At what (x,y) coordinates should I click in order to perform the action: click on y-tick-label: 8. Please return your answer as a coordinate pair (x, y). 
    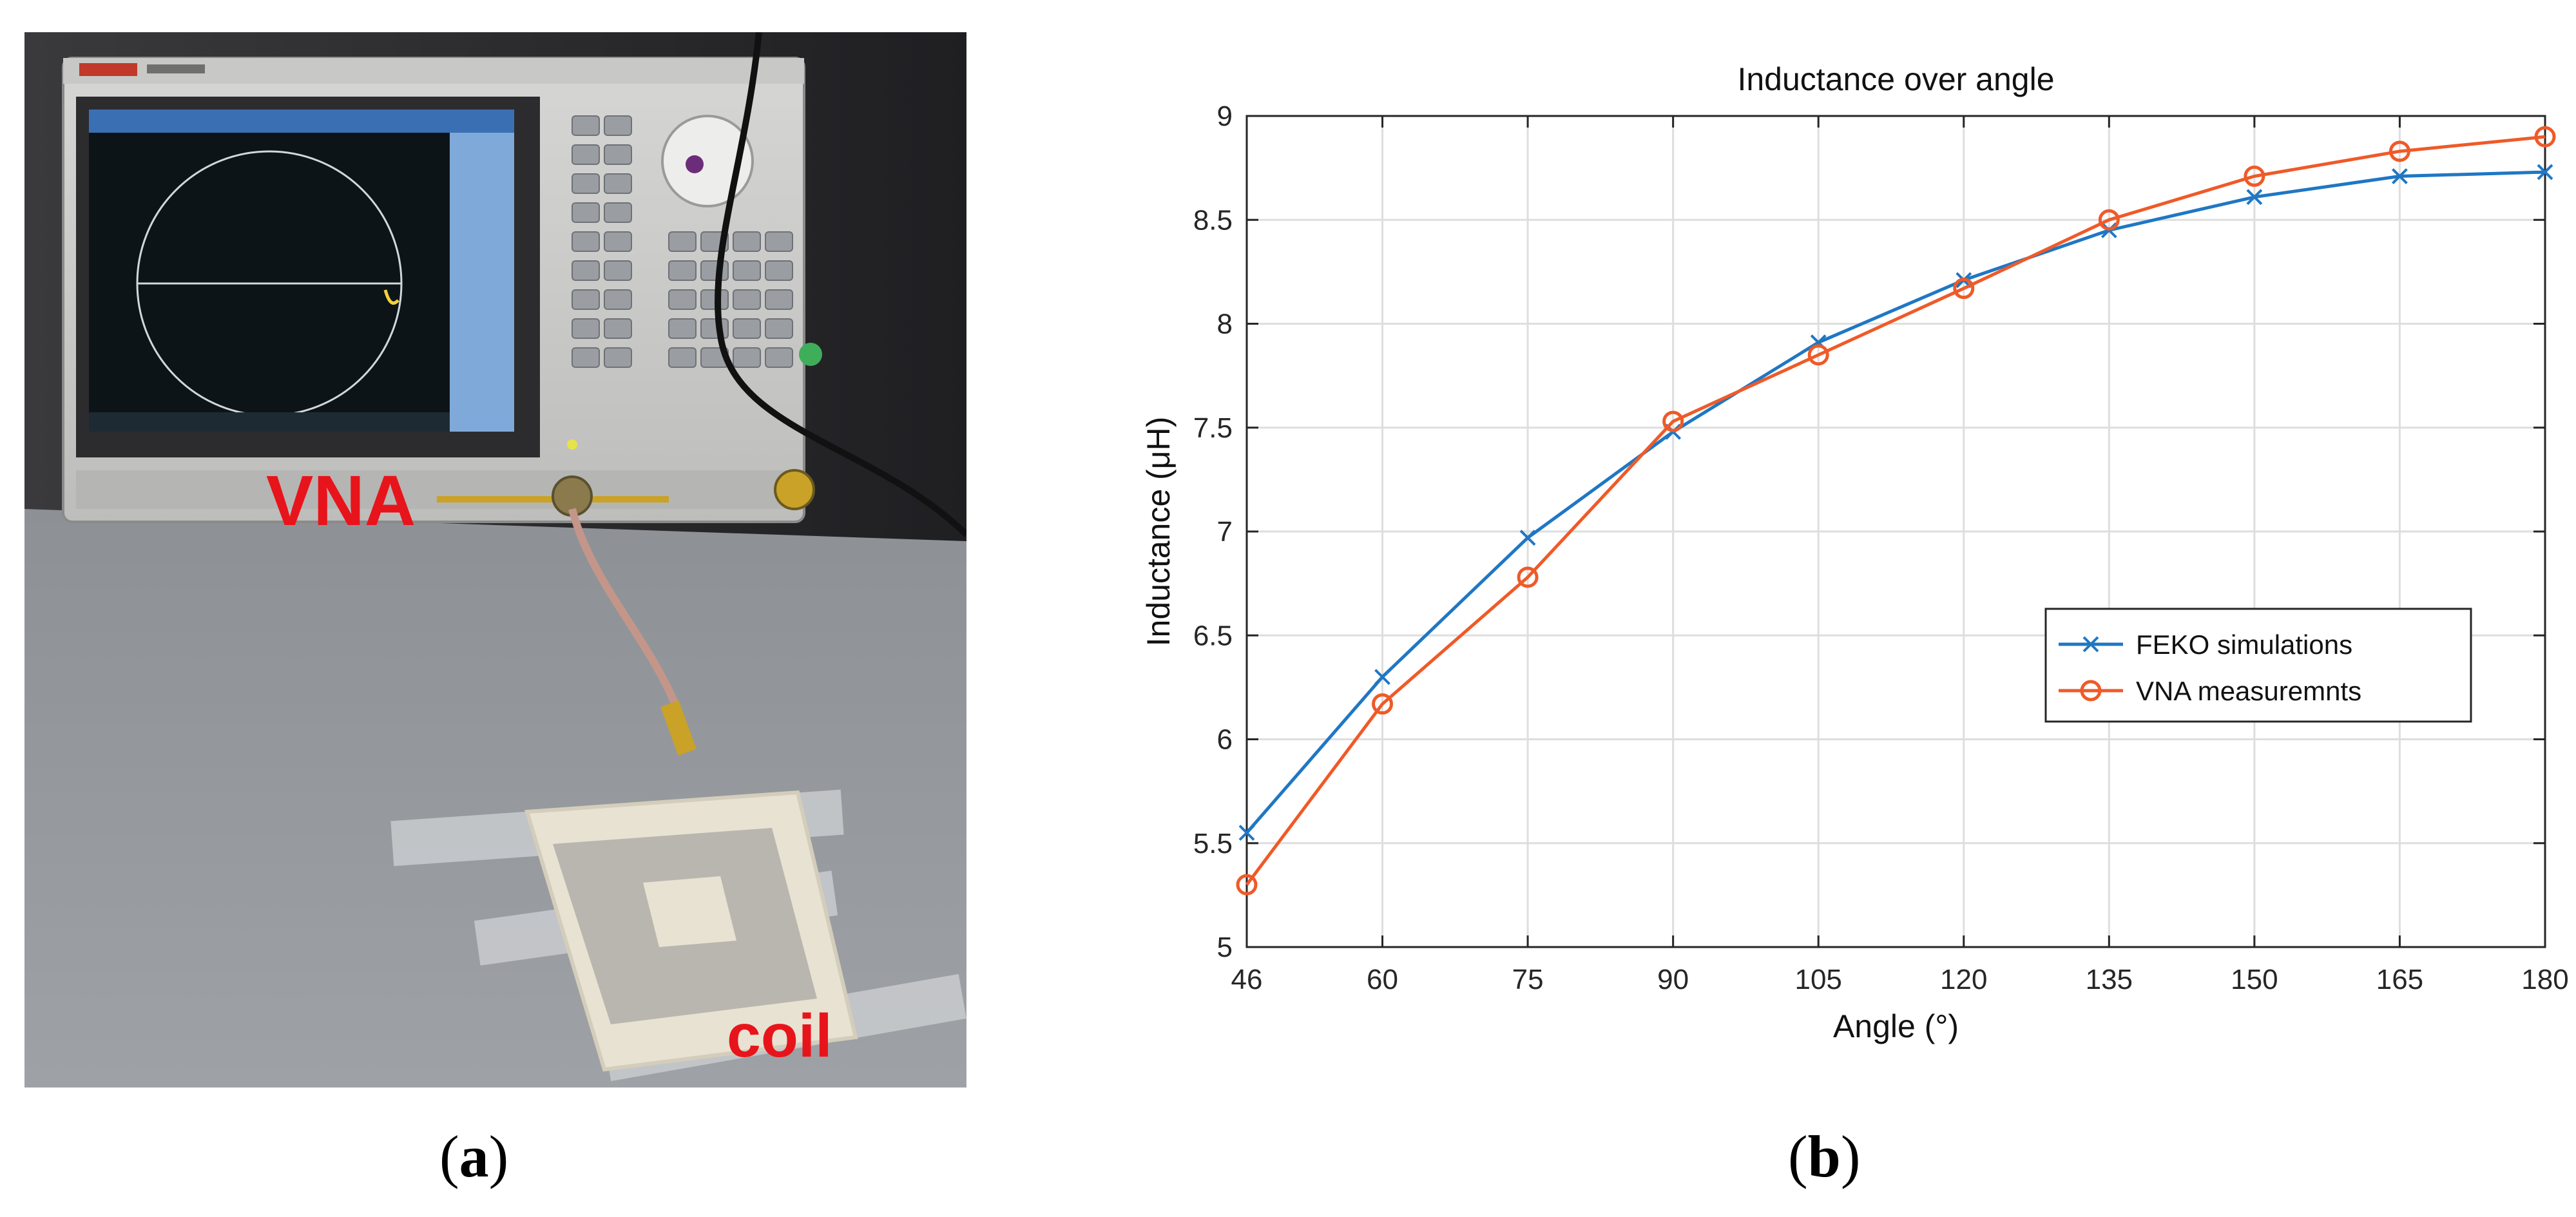
    Looking at the image, I should click on (1225, 324).